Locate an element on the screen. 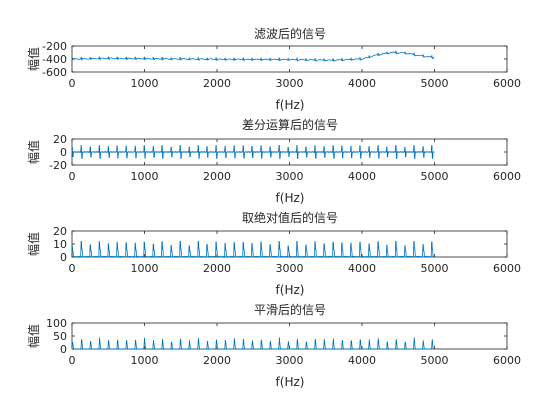  subplot-3-title: 取绝对值后的信号 is located at coordinates (290, 217).